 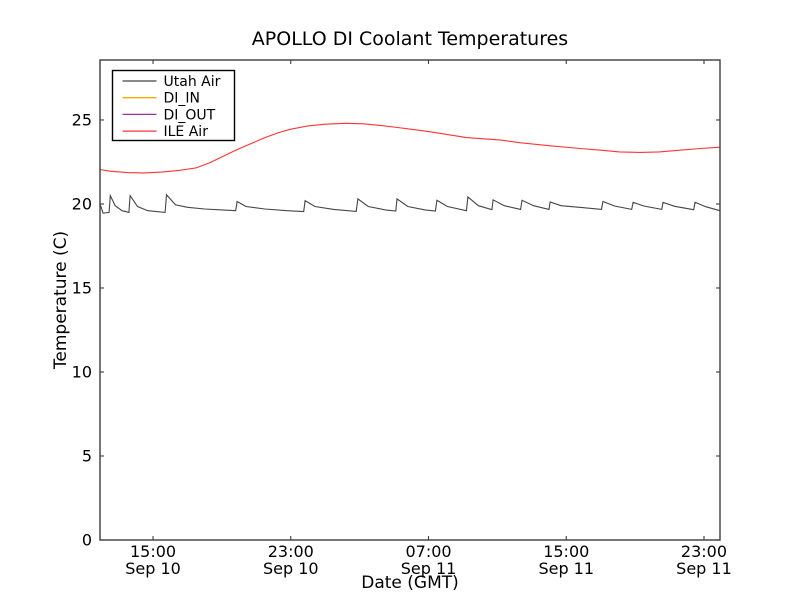 What do you see at coordinates (182, 99) in the screenshot?
I see `legend-label: DI_IN` at bounding box center [182, 99].